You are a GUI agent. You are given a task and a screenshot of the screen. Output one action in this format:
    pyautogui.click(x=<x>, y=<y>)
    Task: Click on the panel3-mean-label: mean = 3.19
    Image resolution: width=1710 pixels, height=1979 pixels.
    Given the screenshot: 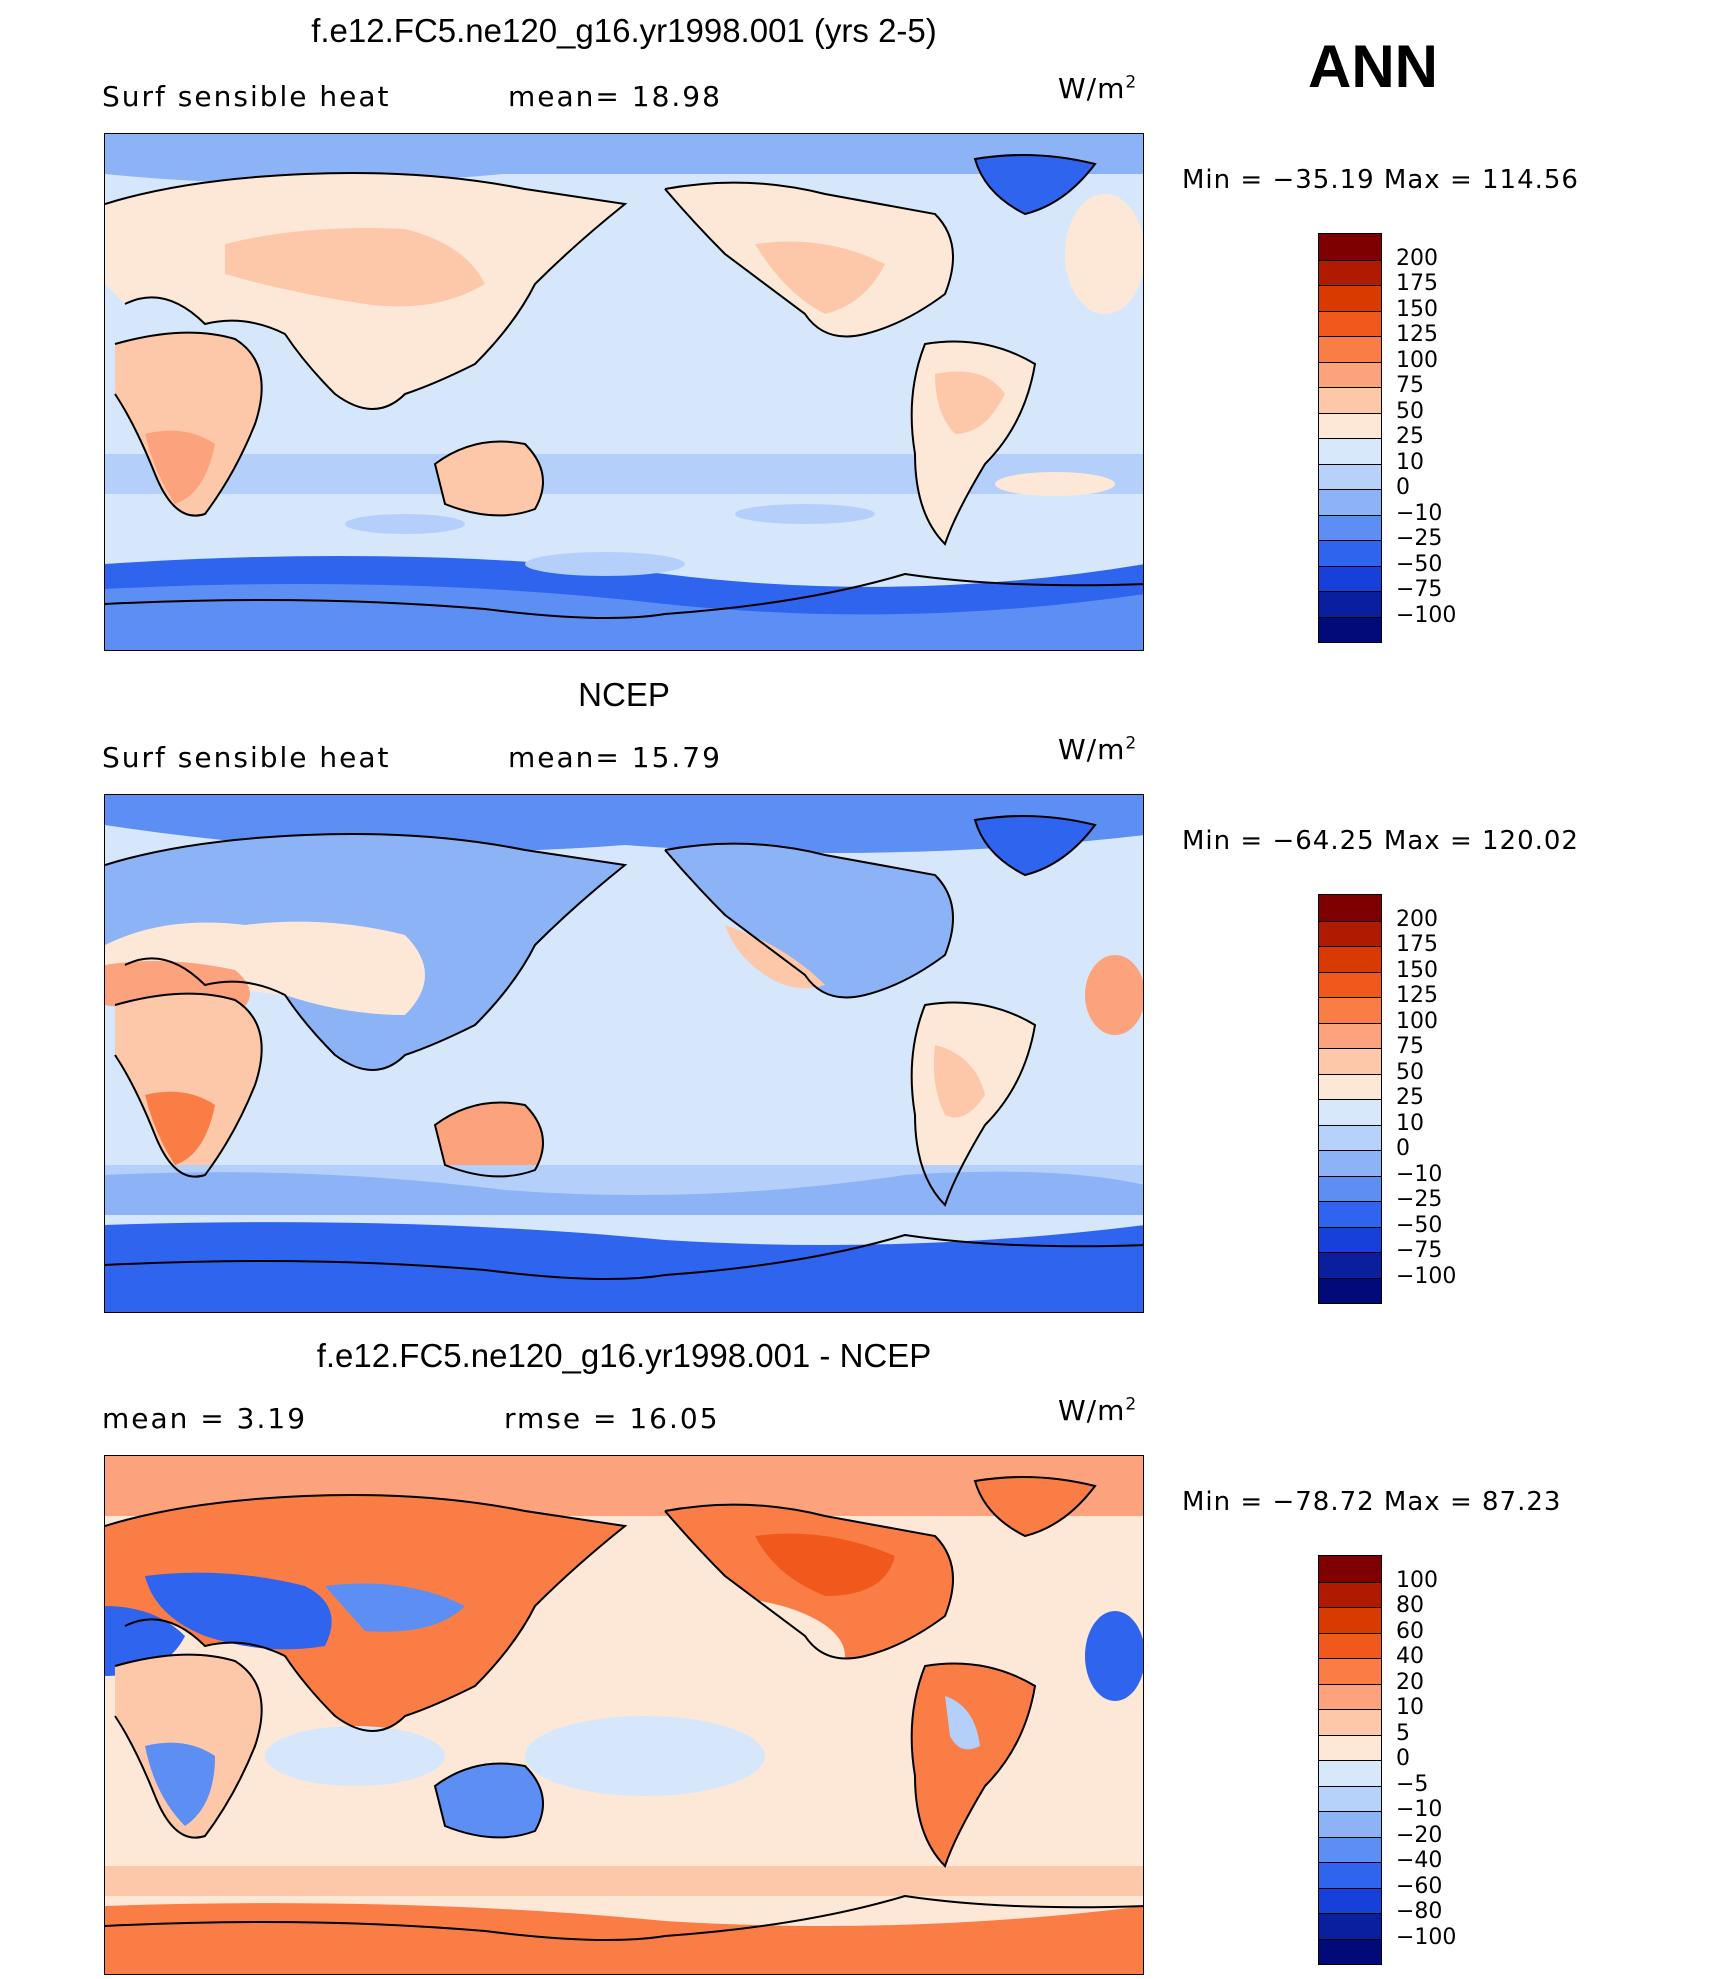 What is the action you would take?
    pyautogui.click(x=205, y=1418)
    